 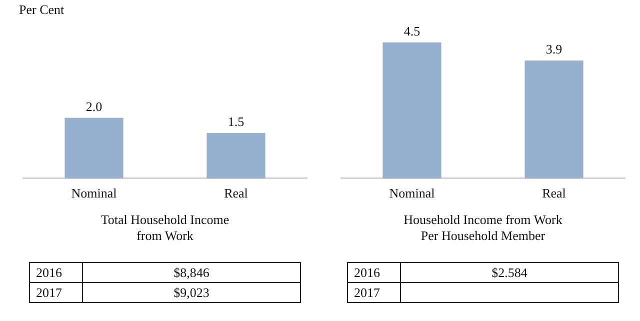 I want to click on data-label: 3.9, so click(x=554, y=48).